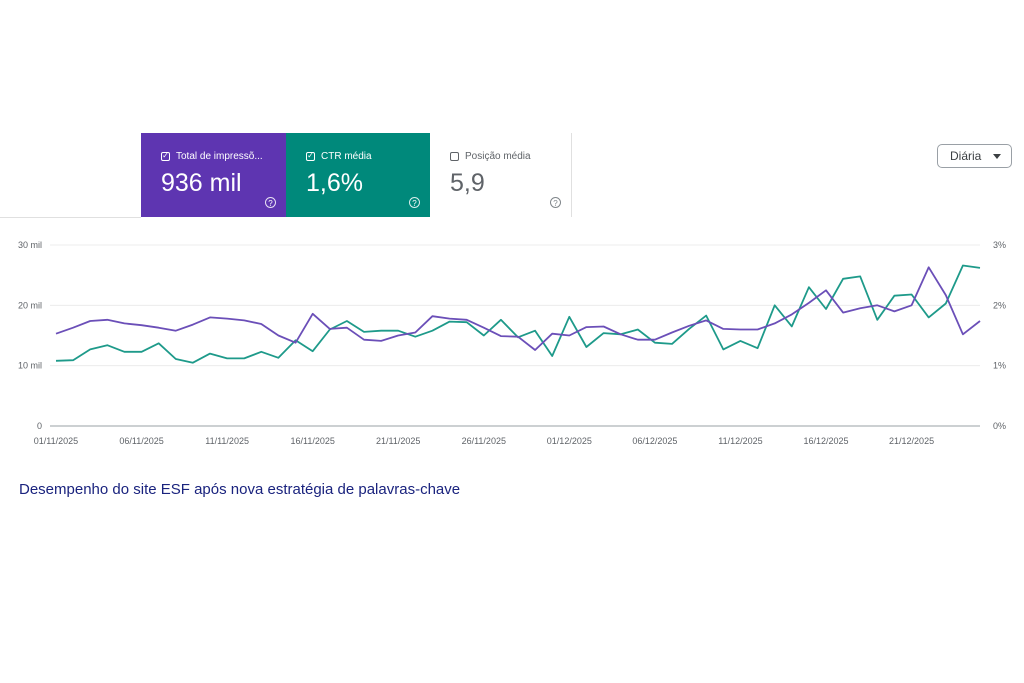  What do you see at coordinates (201, 183) in the screenshot?
I see `metric-value: 936 mil` at bounding box center [201, 183].